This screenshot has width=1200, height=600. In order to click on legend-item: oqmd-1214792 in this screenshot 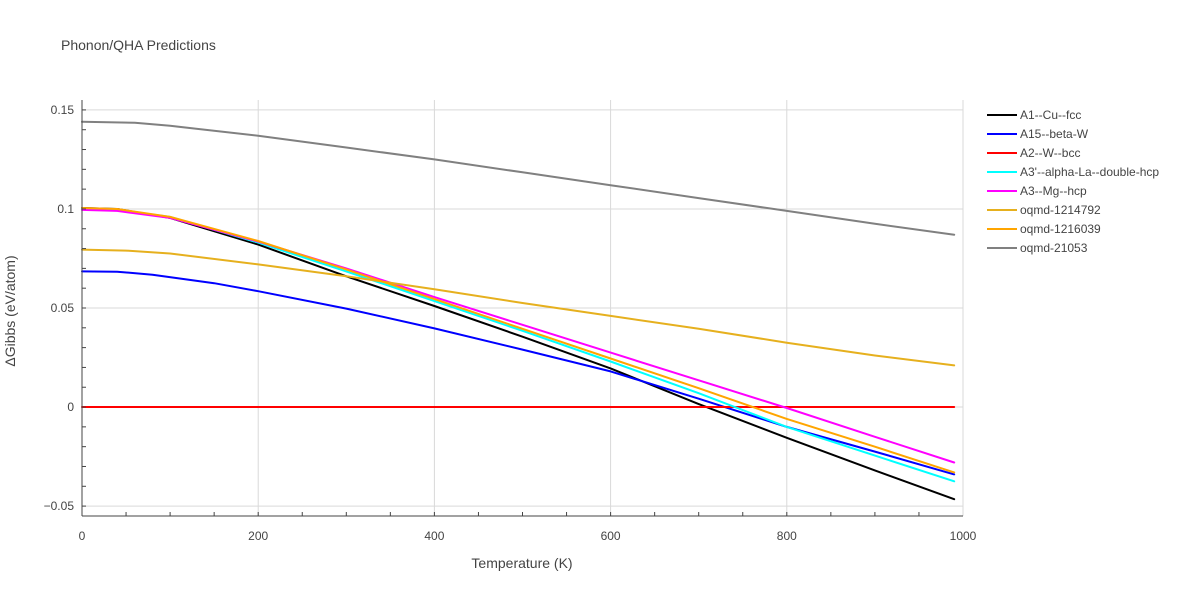, I will do `click(1044, 210)`.